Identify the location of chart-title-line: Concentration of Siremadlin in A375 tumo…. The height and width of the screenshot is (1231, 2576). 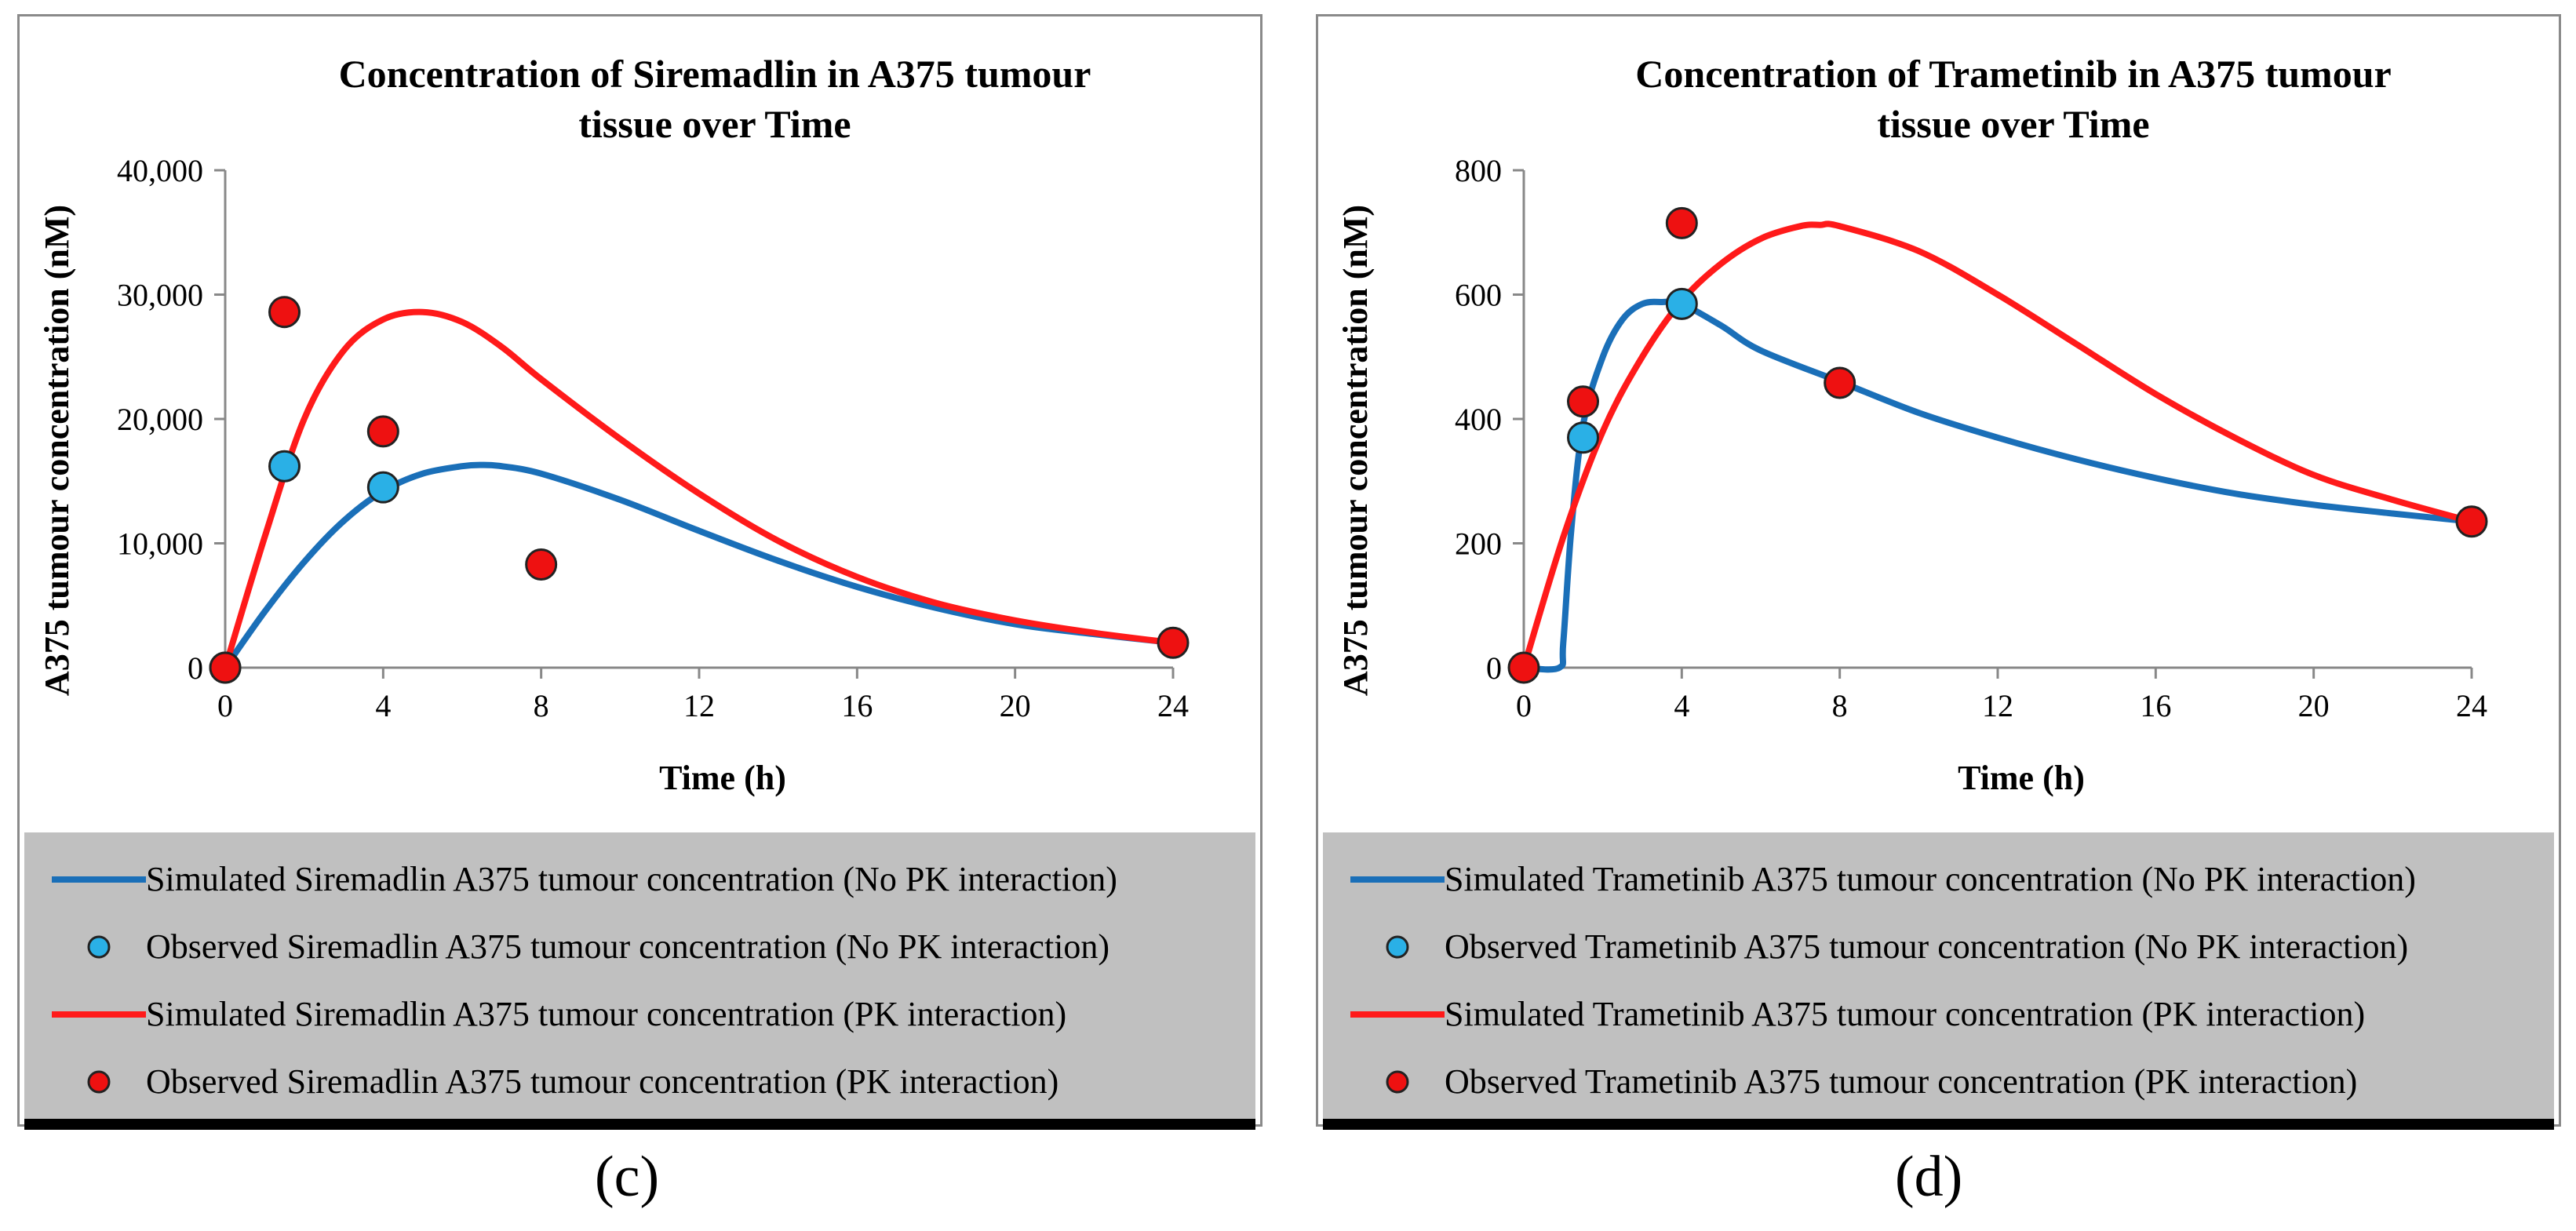
(715, 74).